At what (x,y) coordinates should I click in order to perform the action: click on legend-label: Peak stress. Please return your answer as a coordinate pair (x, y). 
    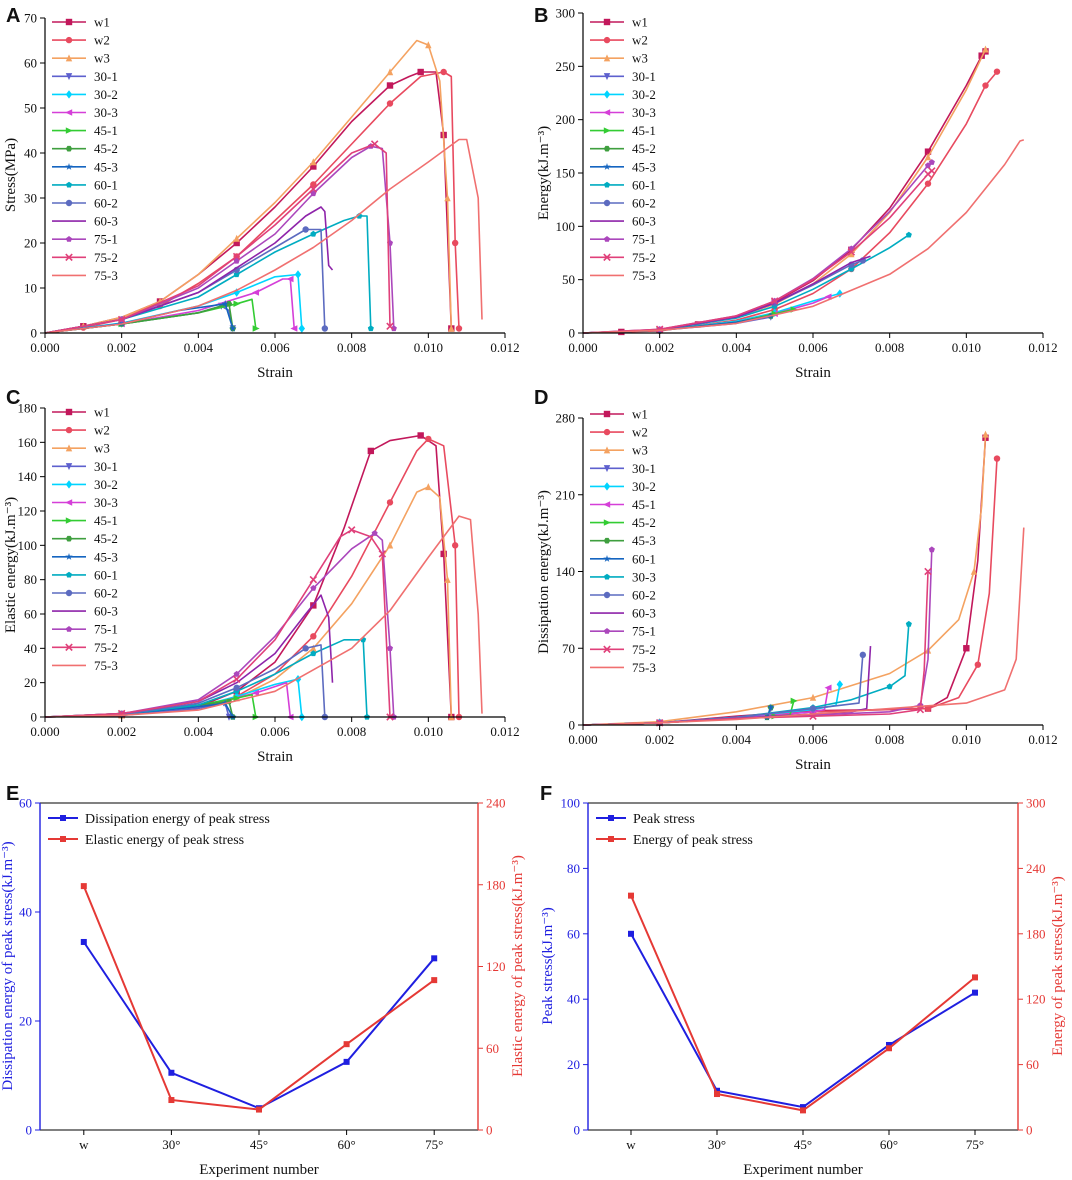
    Looking at the image, I should click on (664, 819).